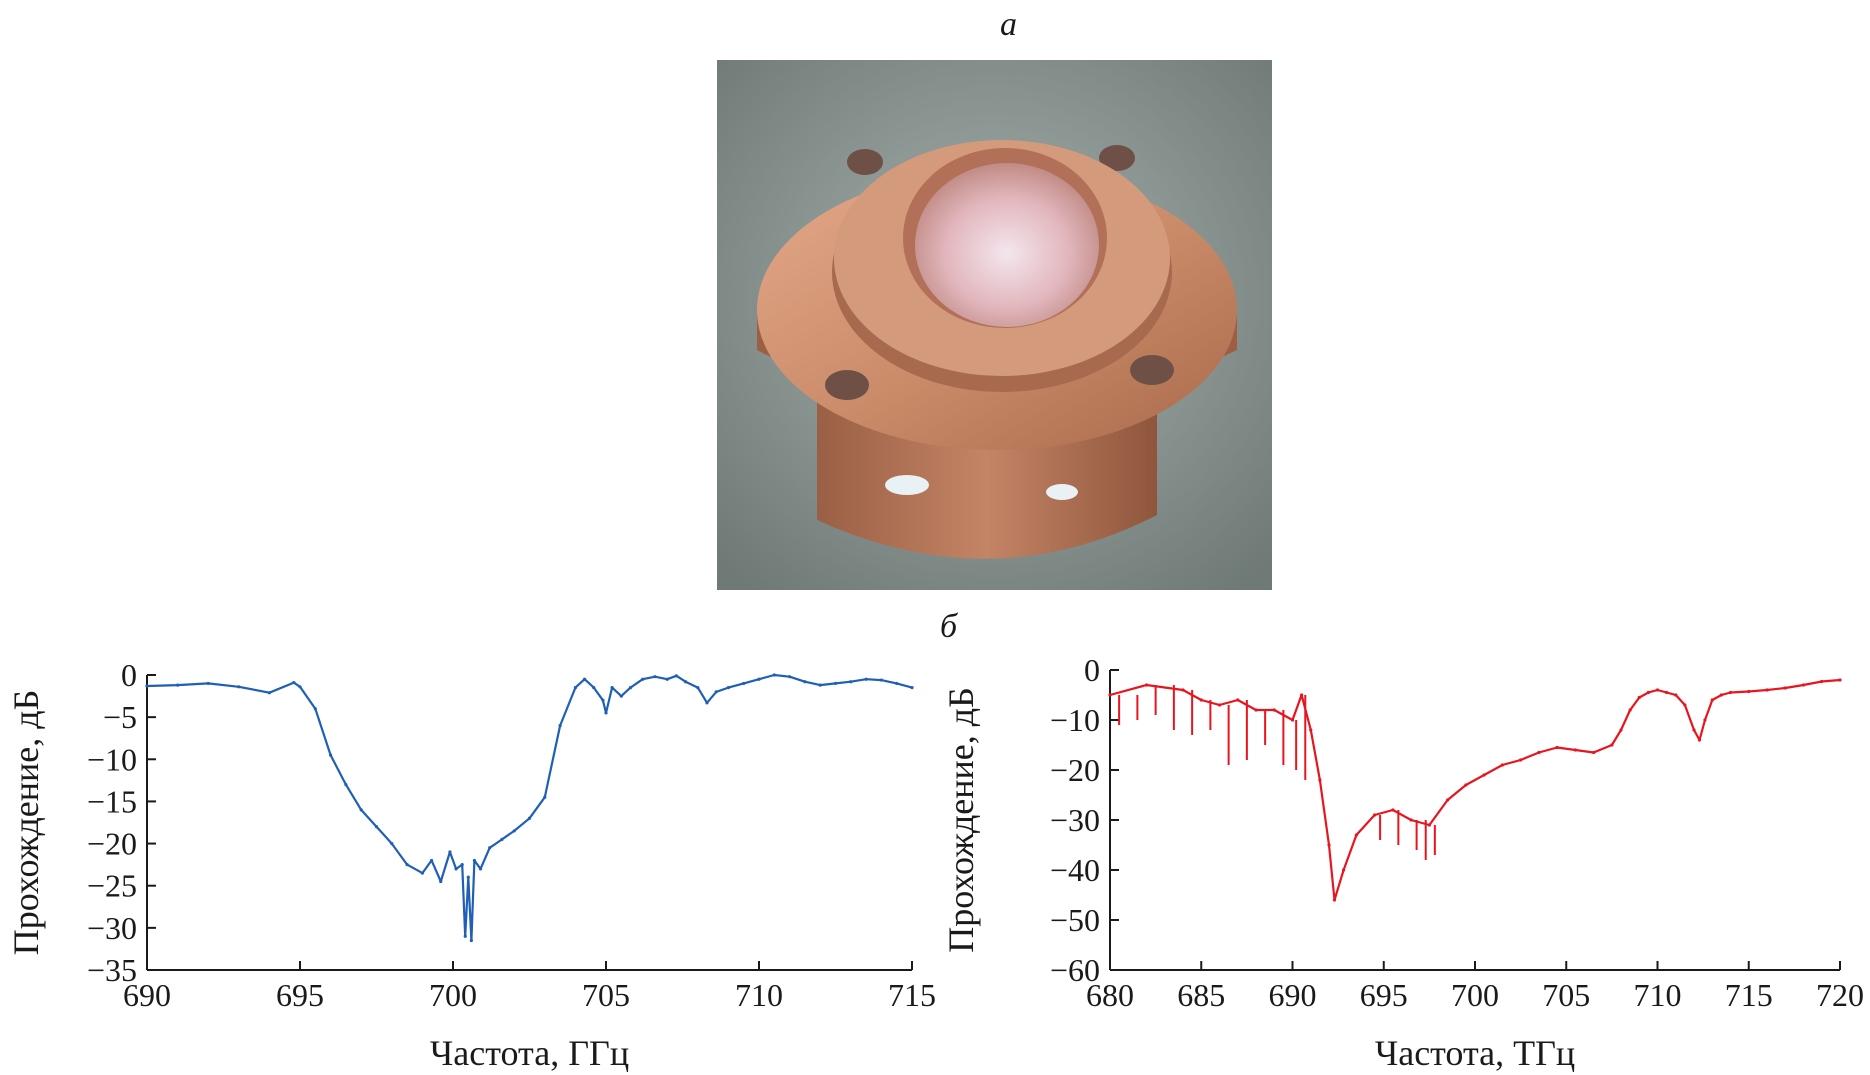 The image size is (1870, 1075). Describe the element at coordinates (1075, 820) in the screenshot. I see `chart1-y-tick-label-3: −30` at that location.